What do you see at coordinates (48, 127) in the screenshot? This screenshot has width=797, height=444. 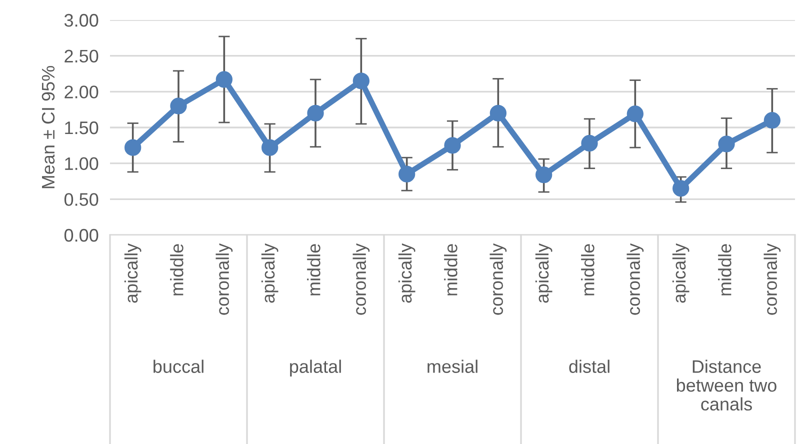 I see `y-axis-title: Mean ± CI 95%` at bounding box center [48, 127].